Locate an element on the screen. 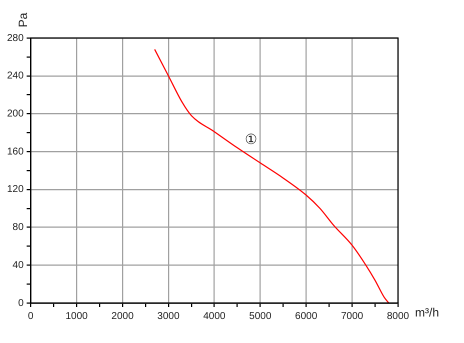  x-tick-label: 3000 is located at coordinates (168, 316).